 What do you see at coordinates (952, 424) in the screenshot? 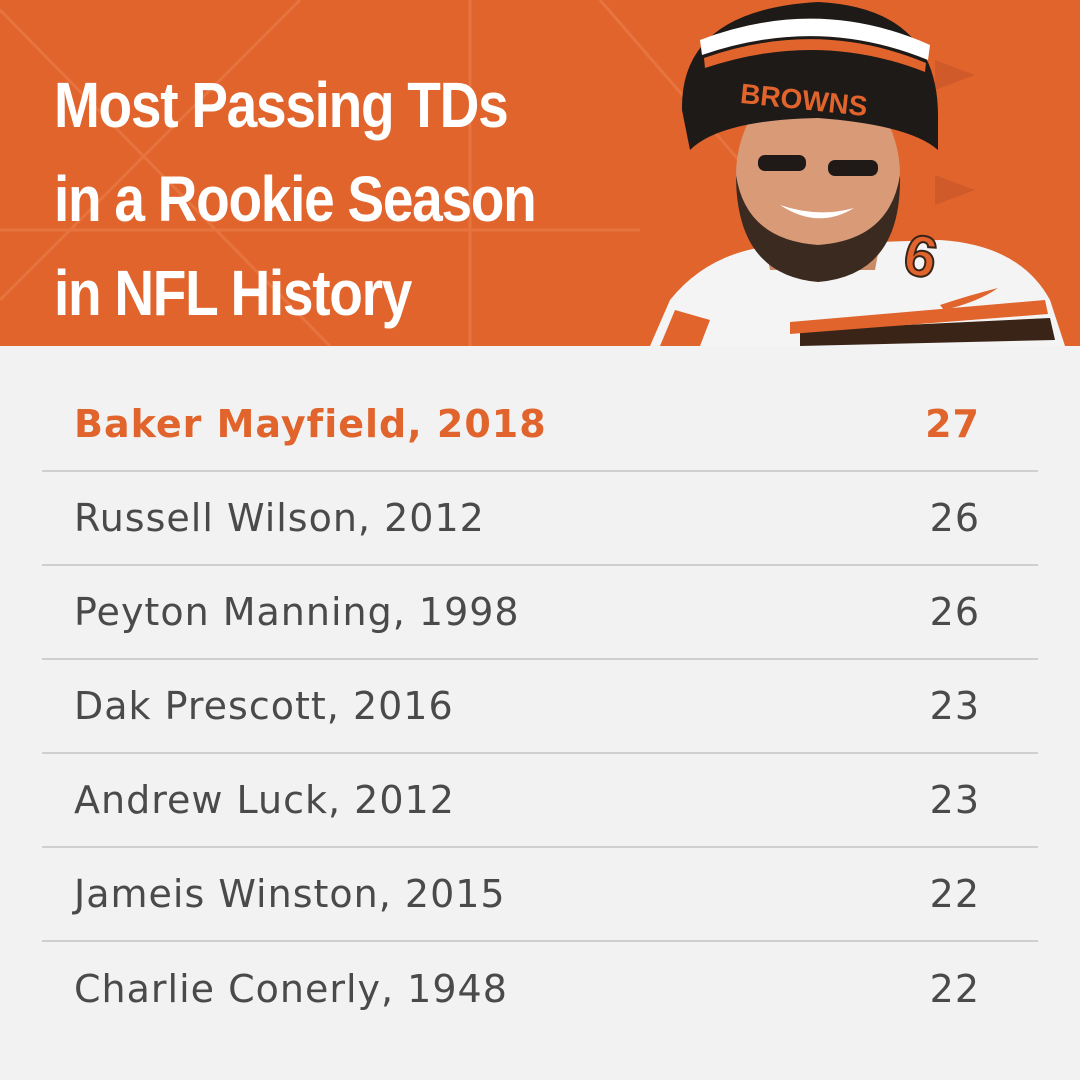
I see `passing-tds-value: 27` at bounding box center [952, 424].